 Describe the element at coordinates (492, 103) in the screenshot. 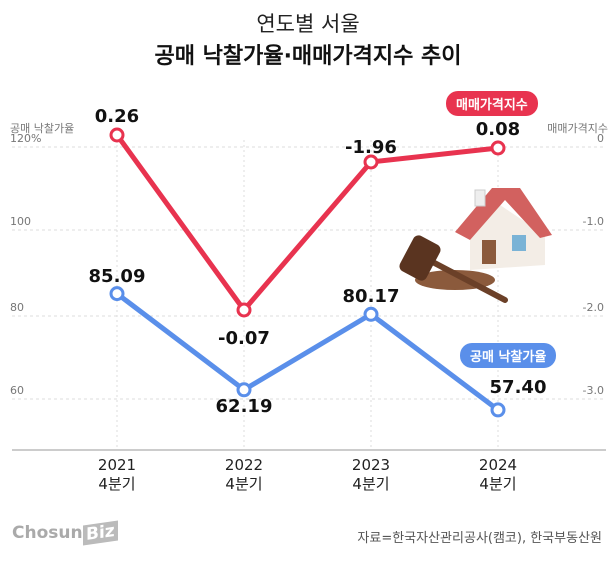

I see `legend-price-index: 매매가격지수` at that location.